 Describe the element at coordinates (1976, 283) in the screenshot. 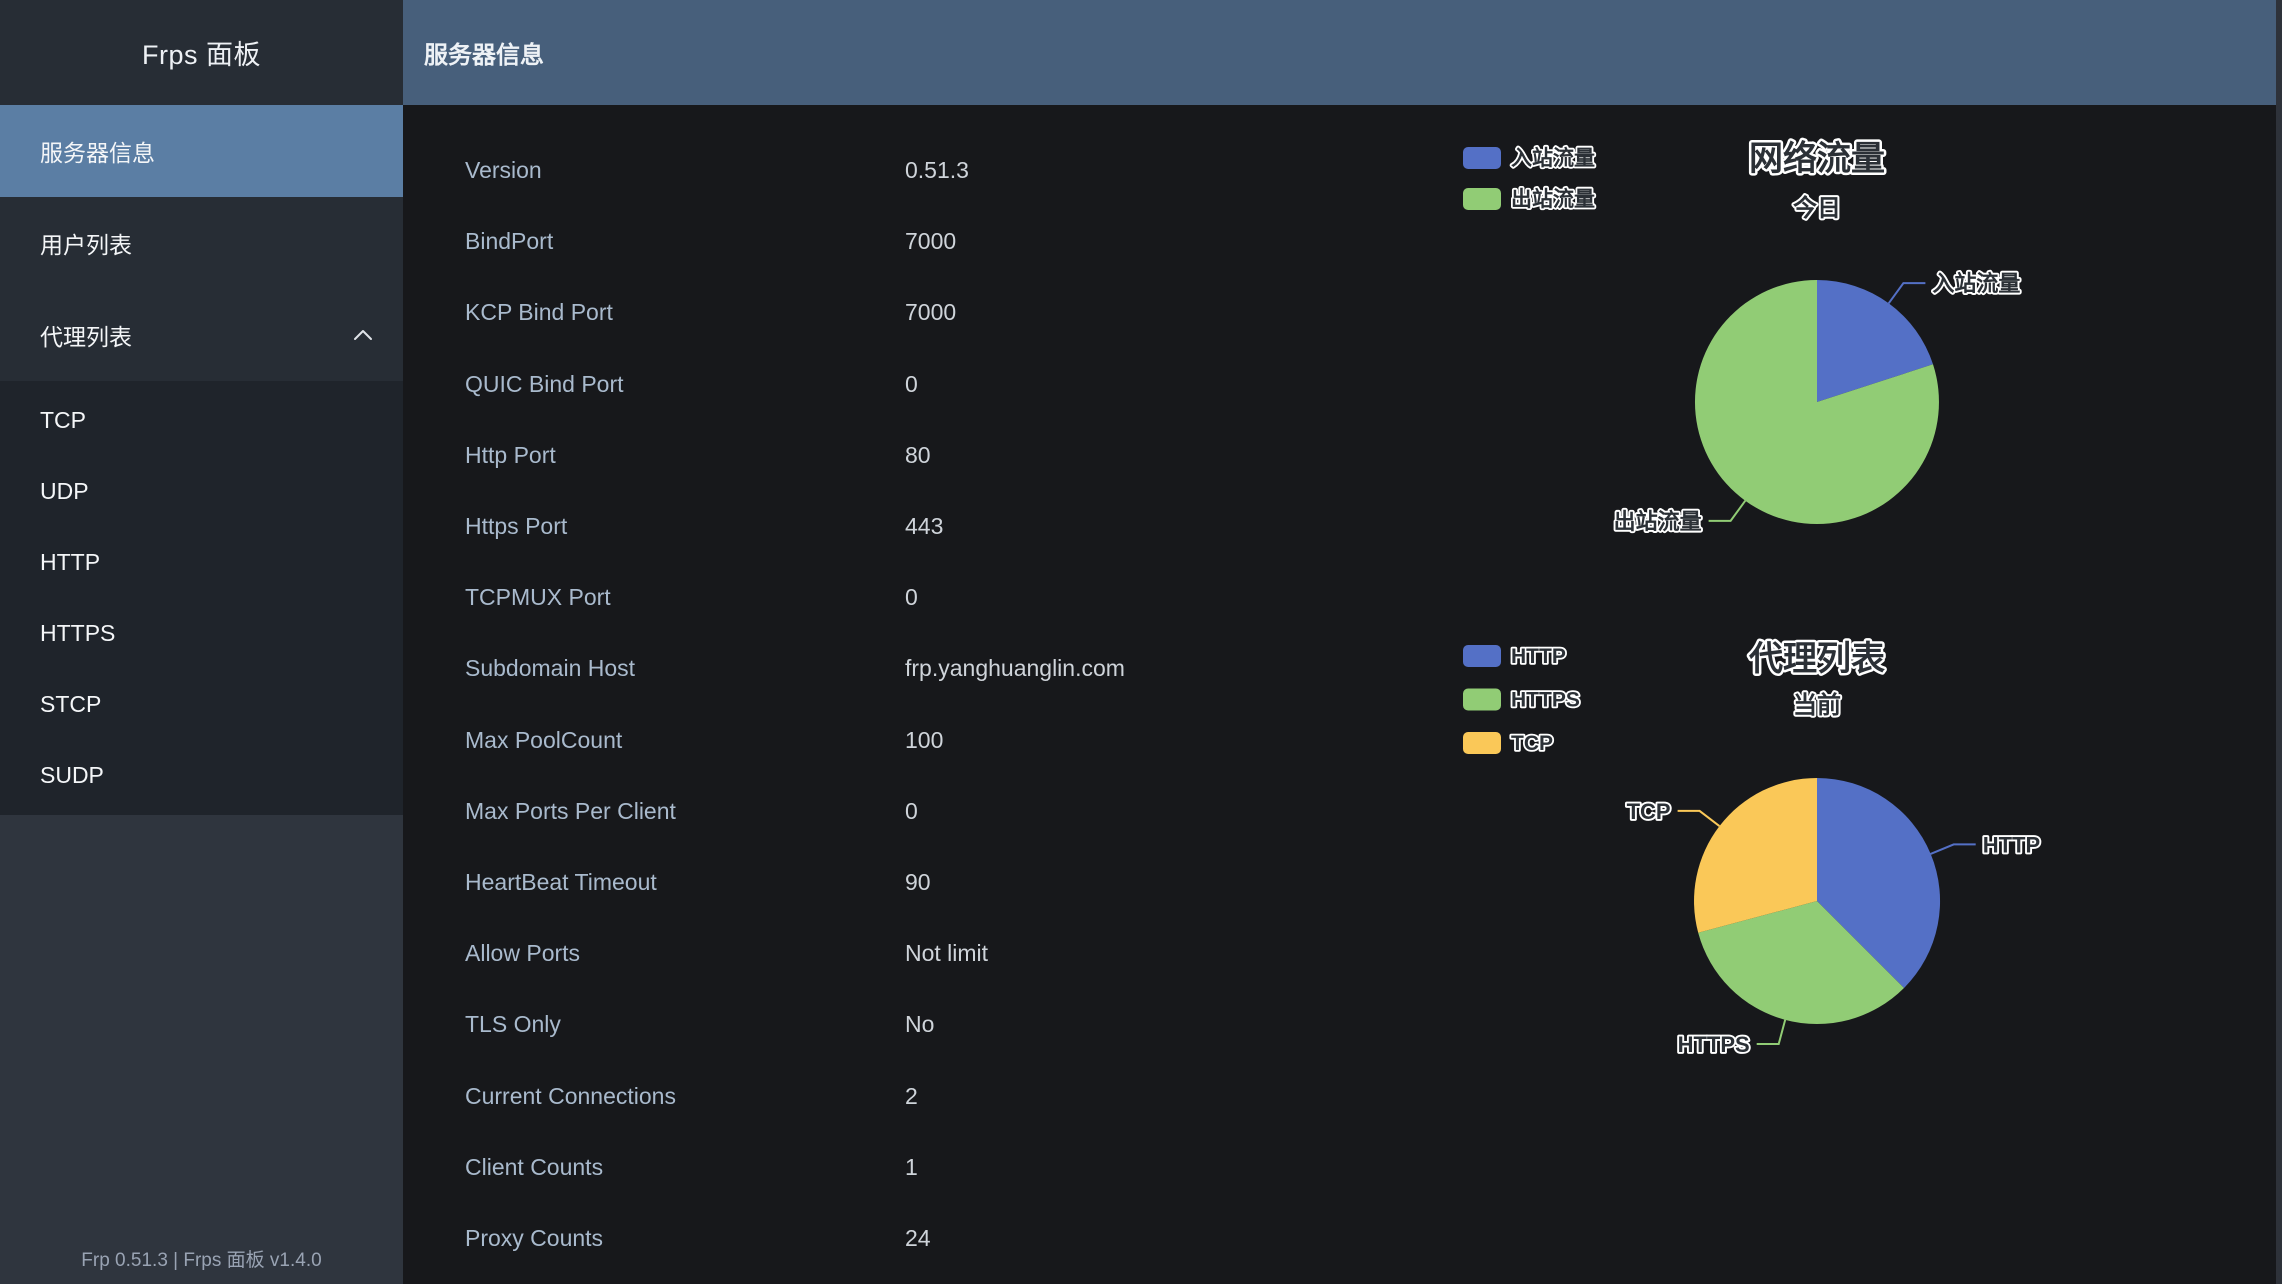

I see `pie-label: 入站流量` at that location.